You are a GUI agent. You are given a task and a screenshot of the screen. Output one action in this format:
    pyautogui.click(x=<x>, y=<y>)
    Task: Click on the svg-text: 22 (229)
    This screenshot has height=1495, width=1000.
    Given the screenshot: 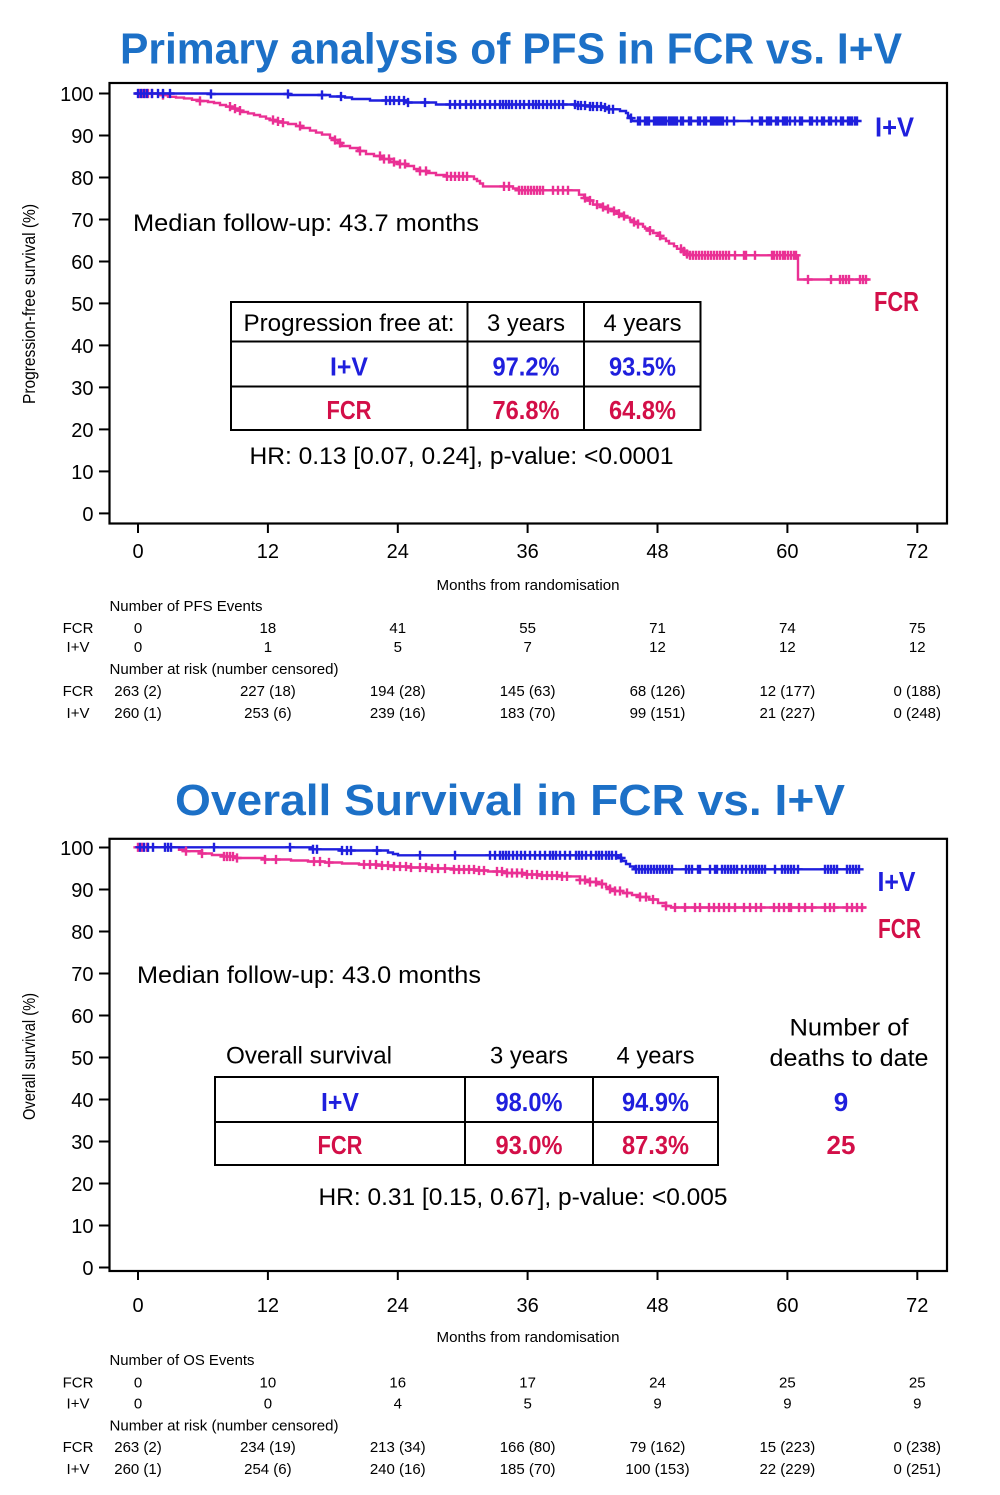 What is the action you would take?
    pyautogui.click(x=787, y=1469)
    